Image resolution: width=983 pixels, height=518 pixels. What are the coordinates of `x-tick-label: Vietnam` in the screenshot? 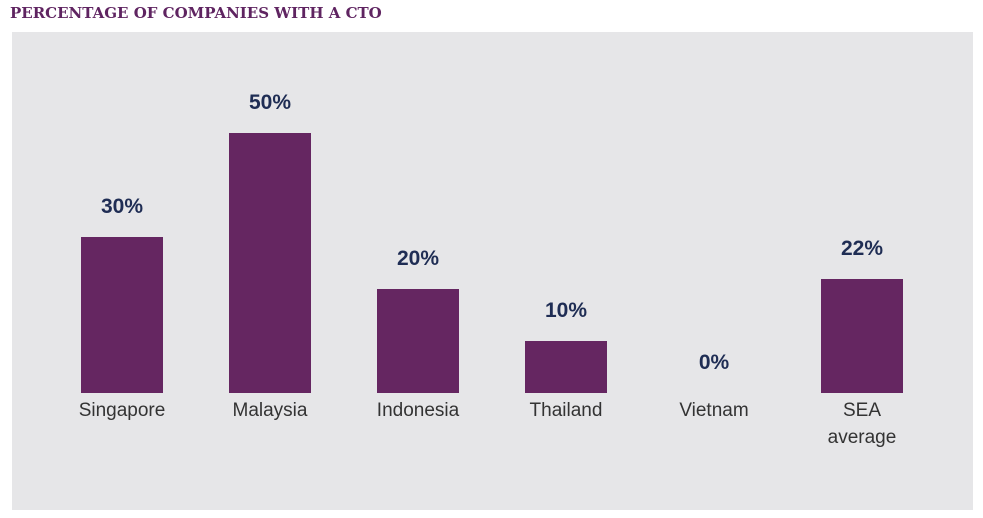 It's located at (714, 410).